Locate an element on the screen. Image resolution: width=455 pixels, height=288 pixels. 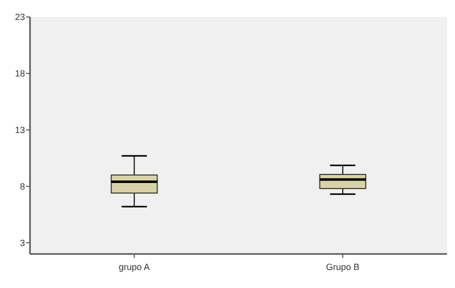
y-tick-label: 13 is located at coordinates (19, 130).